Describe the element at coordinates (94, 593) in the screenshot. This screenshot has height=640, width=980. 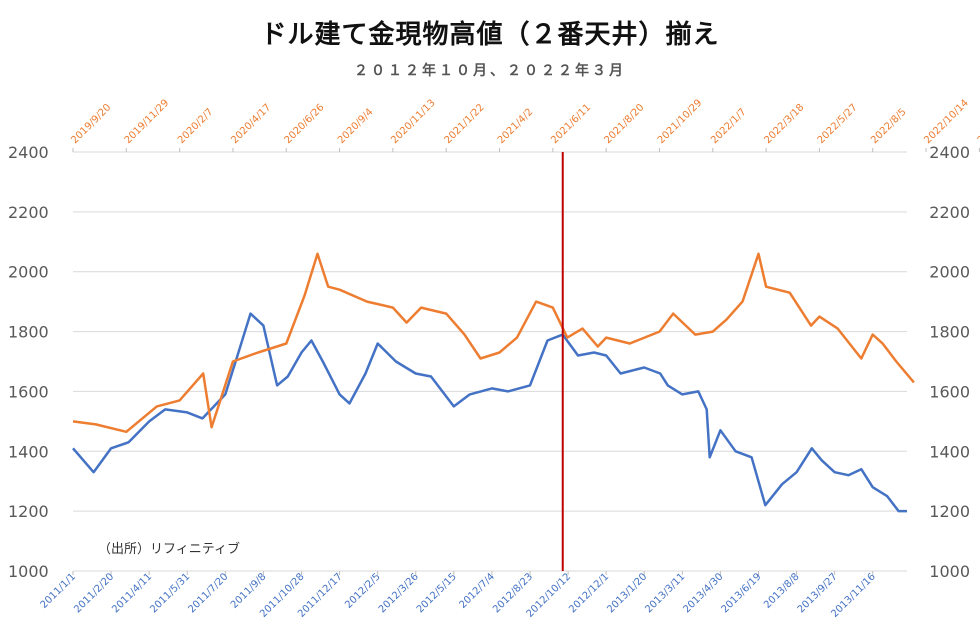
I see `x-tick-label-bottom: 2011/2/20` at that location.